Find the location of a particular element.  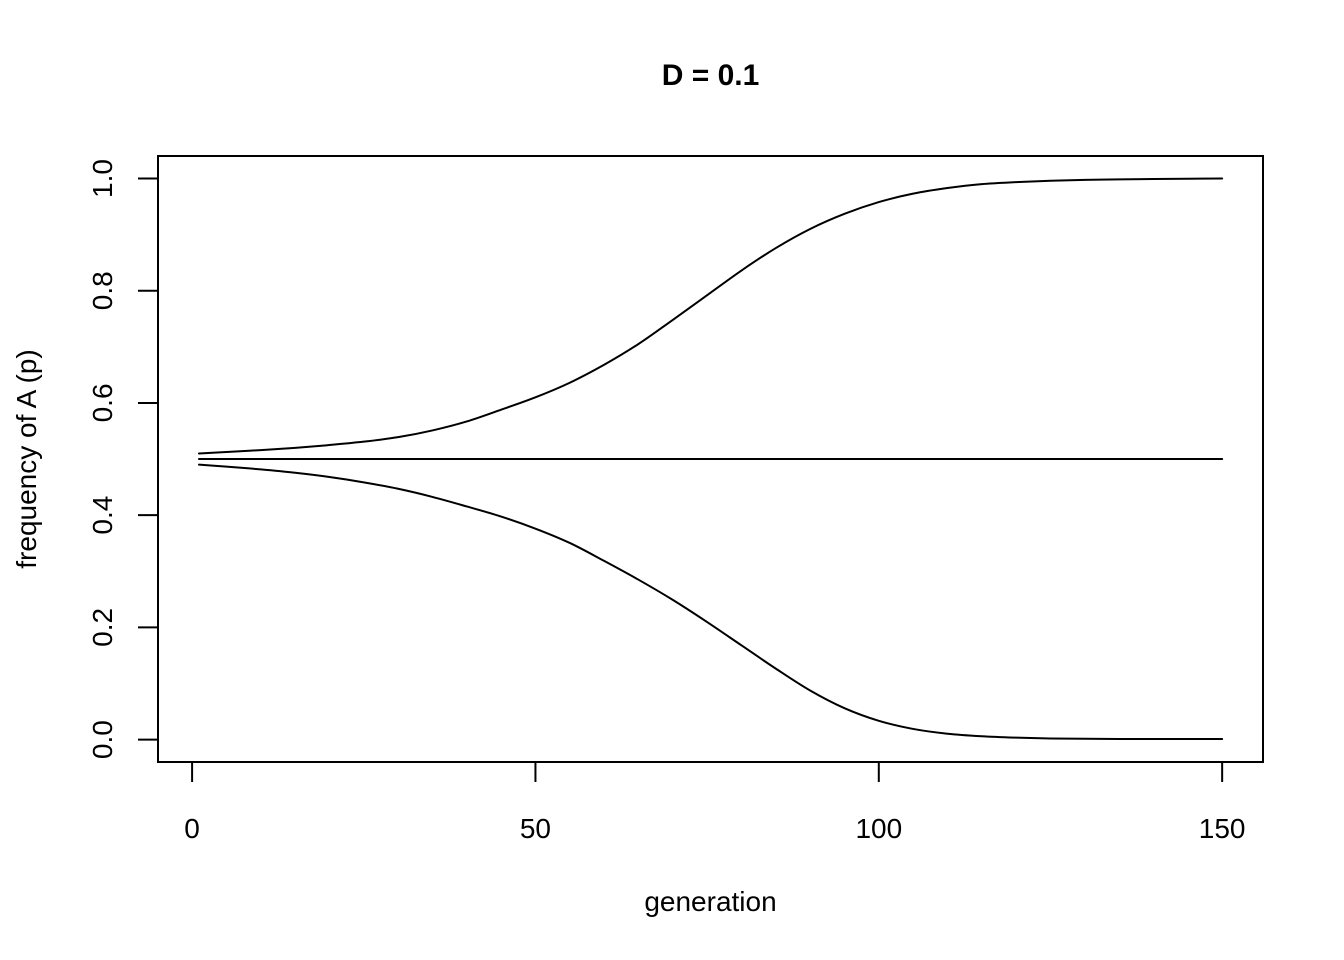

x-tick-label: 0 is located at coordinates (192, 828).